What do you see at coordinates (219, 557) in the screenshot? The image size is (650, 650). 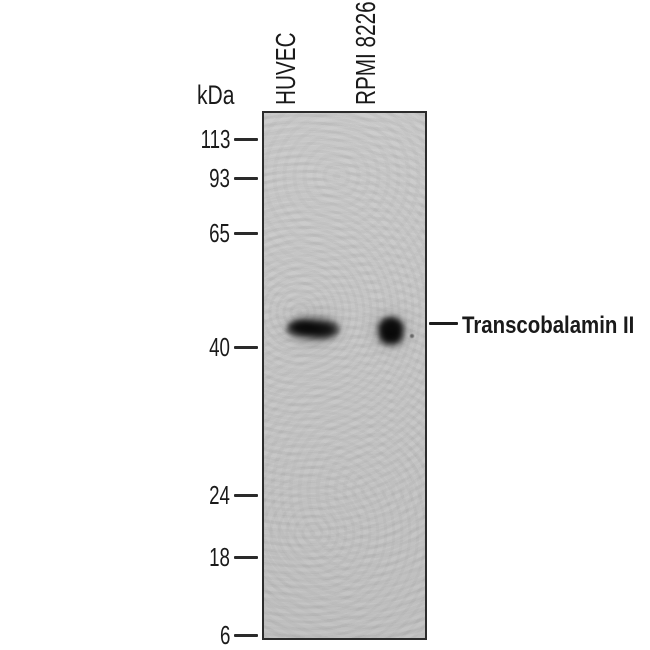 I see `marker-label: 18` at bounding box center [219, 557].